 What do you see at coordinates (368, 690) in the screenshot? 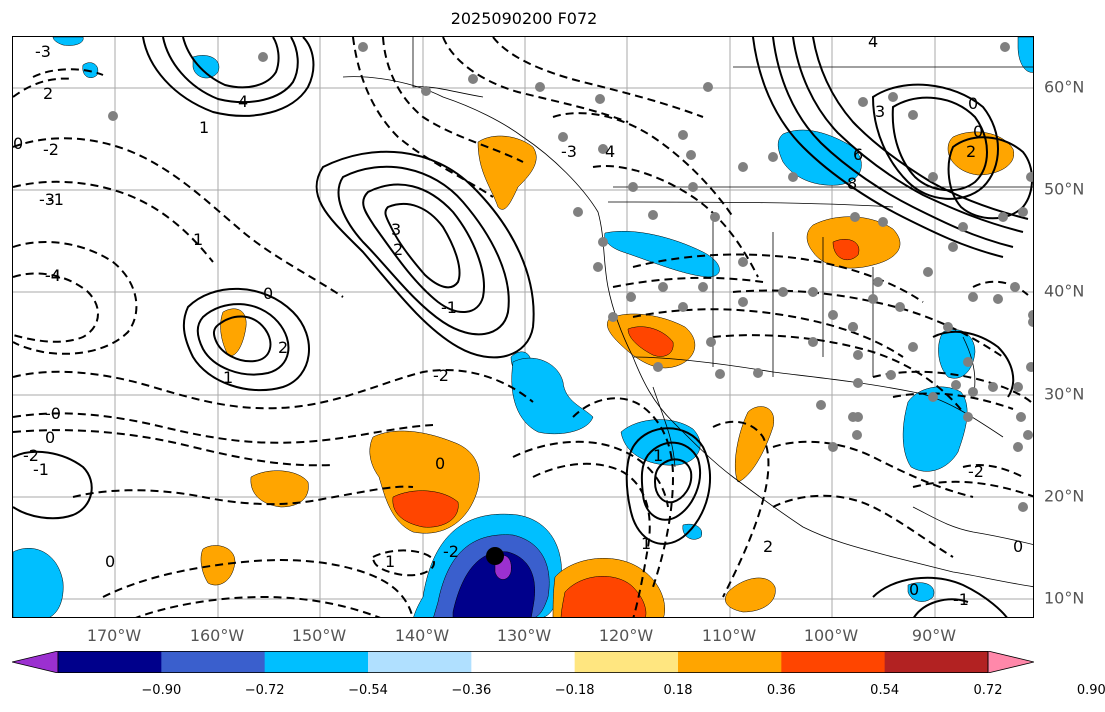
I see `colorbar-tick-label: −0.54` at bounding box center [368, 690].